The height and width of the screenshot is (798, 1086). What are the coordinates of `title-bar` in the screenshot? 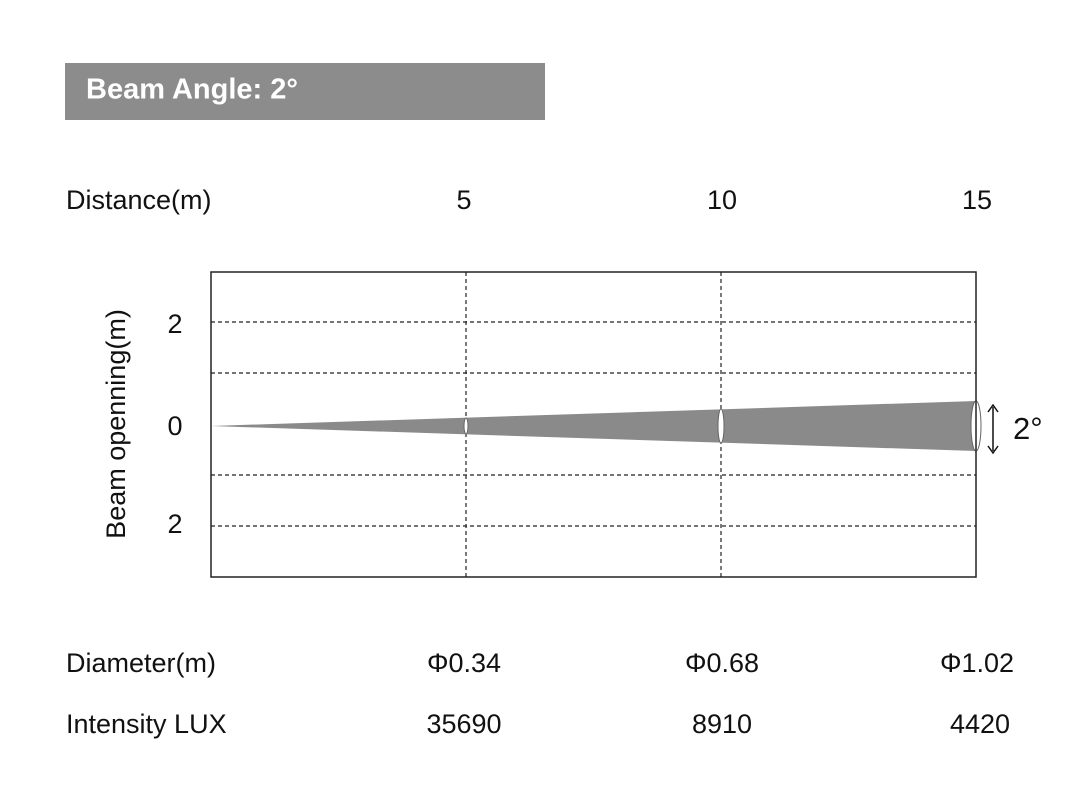 It's located at (305, 91).